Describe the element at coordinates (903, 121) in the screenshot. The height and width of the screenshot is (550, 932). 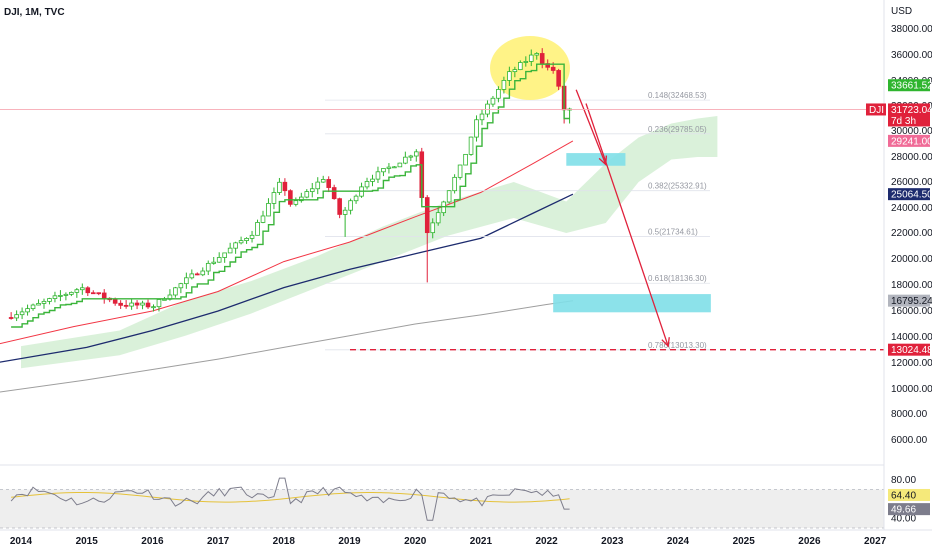
I see `price-badge-label-3: 7d 3h` at that location.